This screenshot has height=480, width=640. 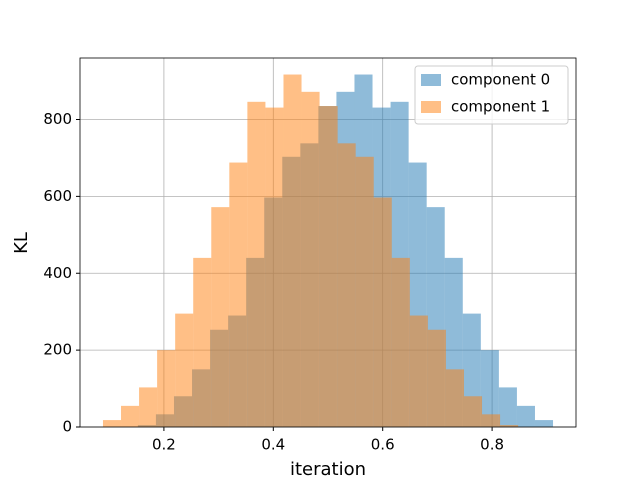 I want to click on y-tick-label: 400, so click(x=57, y=273).